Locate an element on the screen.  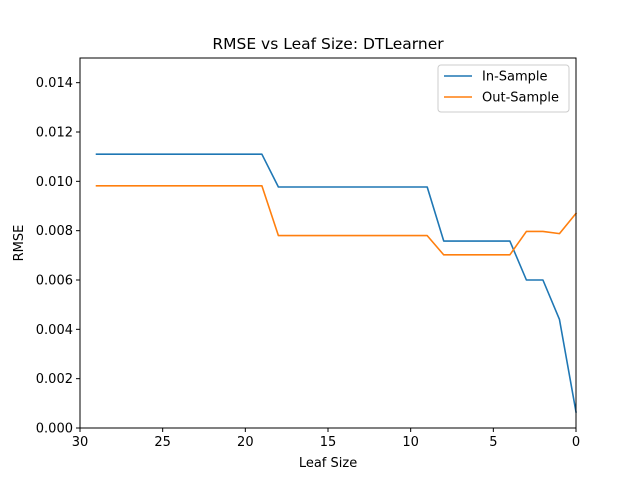
x-tick-label: 25 is located at coordinates (162, 442).